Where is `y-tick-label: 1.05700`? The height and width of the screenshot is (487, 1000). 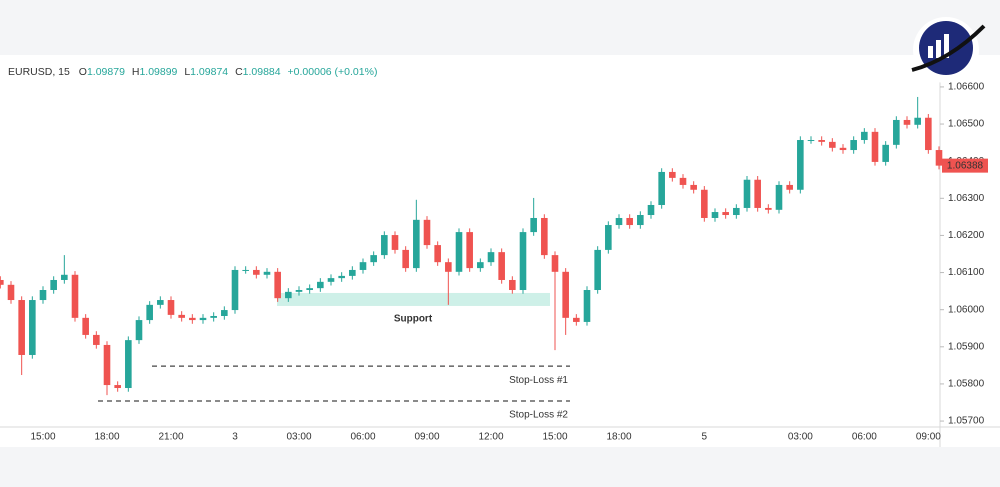
y-tick-label: 1.05700 is located at coordinates (966, 421).